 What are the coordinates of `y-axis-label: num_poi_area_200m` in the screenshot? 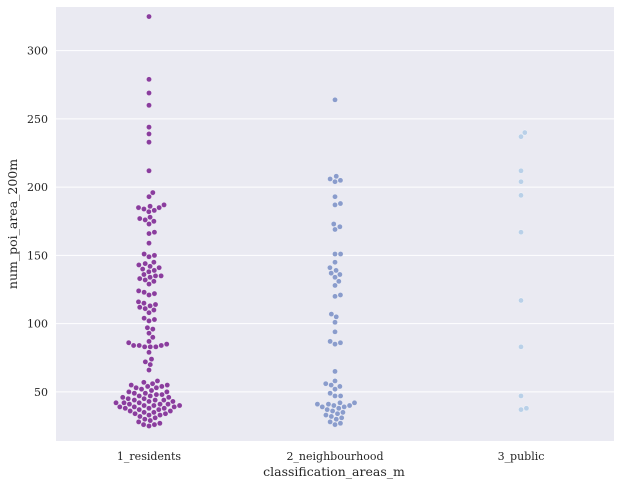 It's located at (12, 224).